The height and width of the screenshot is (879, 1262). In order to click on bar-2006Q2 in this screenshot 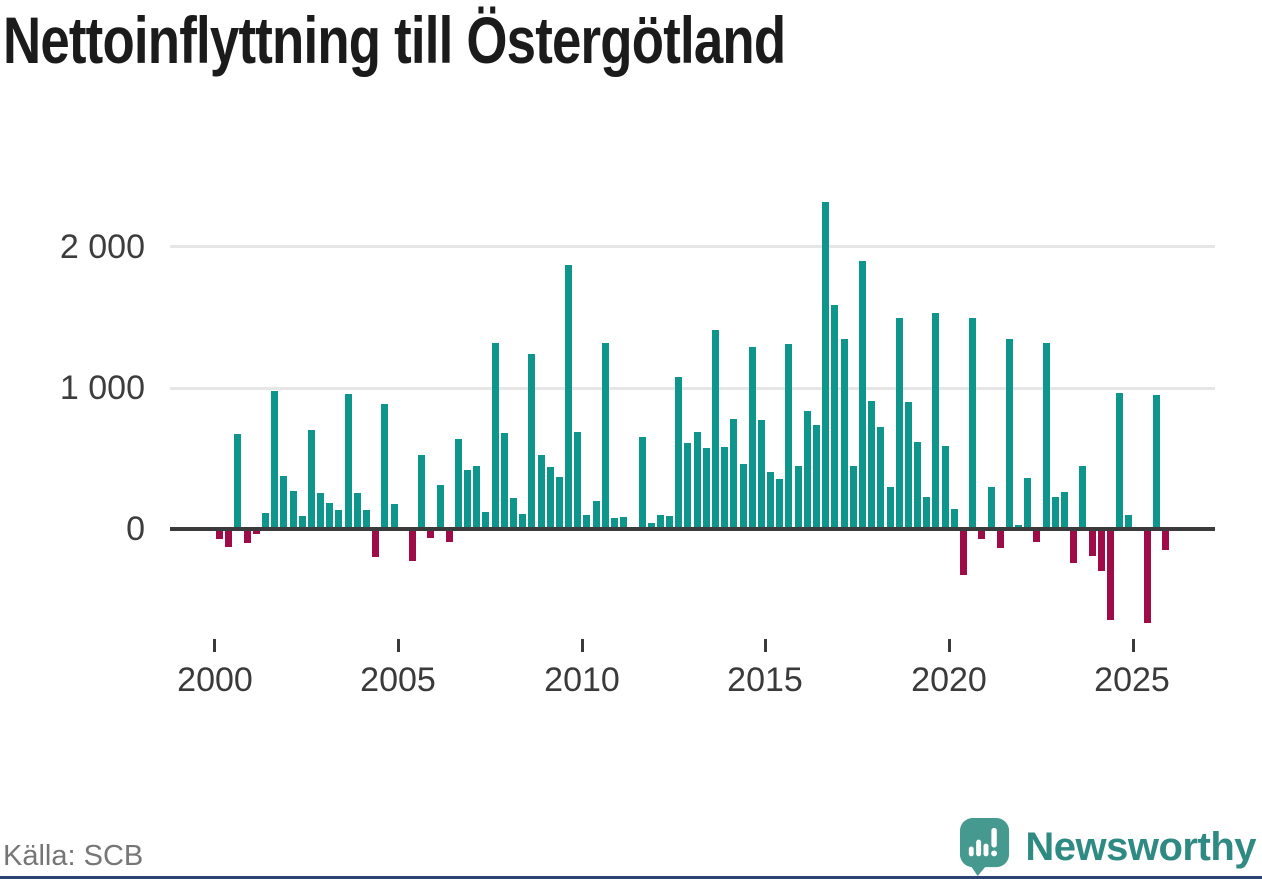, I will do `click(449, 536)`.